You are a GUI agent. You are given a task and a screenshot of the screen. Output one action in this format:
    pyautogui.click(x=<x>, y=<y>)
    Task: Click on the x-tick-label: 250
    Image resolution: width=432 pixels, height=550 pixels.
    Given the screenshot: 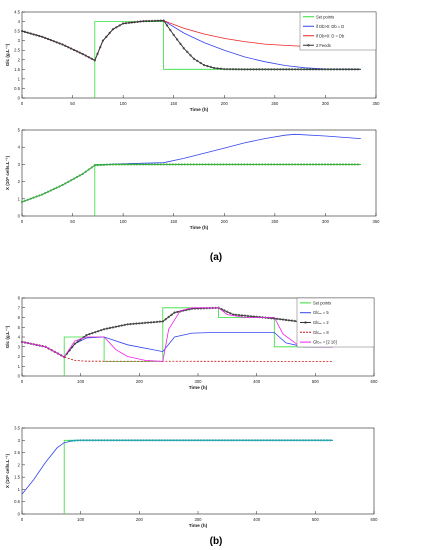 What is the action you would take?
    pyautogui.click(x=275, y=221)
    